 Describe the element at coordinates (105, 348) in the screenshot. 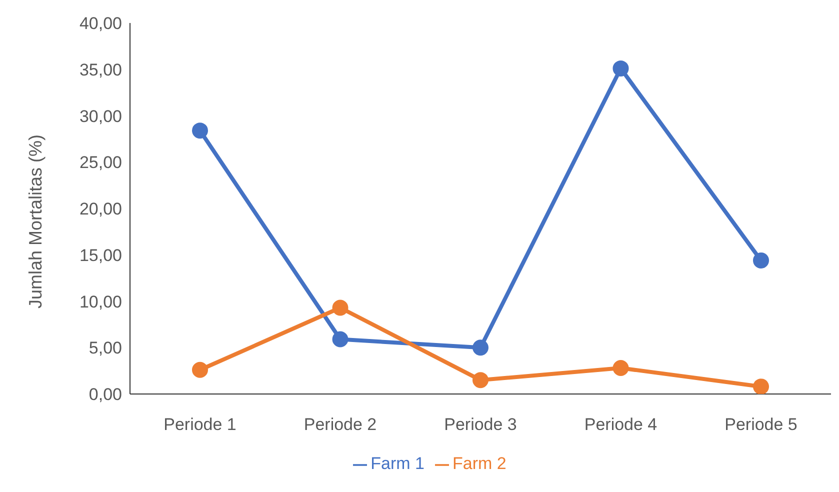

I see `y-tick-label: 5,00` at that location.